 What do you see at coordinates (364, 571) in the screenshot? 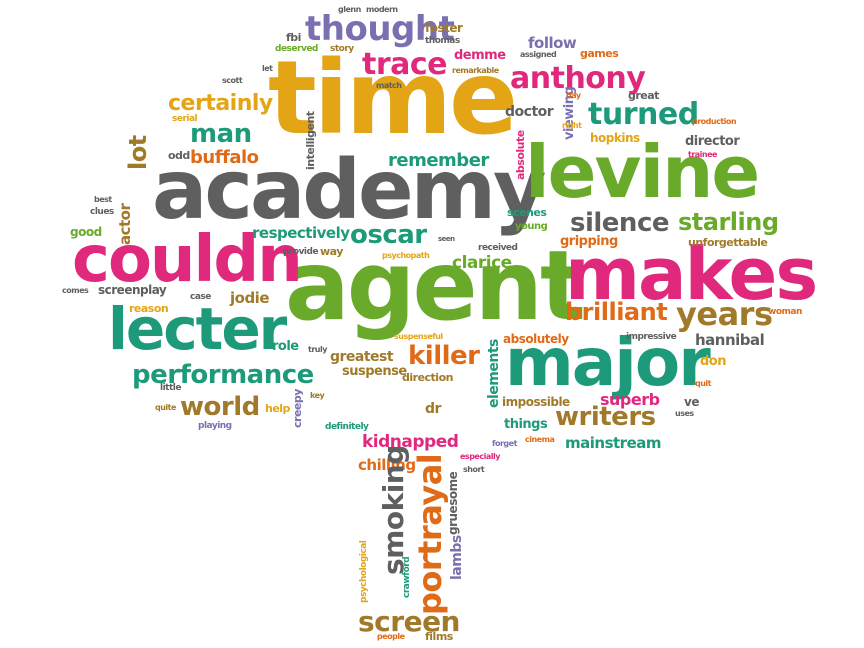
I see `word-psychological: psychological` at bounding box center [364, 571].